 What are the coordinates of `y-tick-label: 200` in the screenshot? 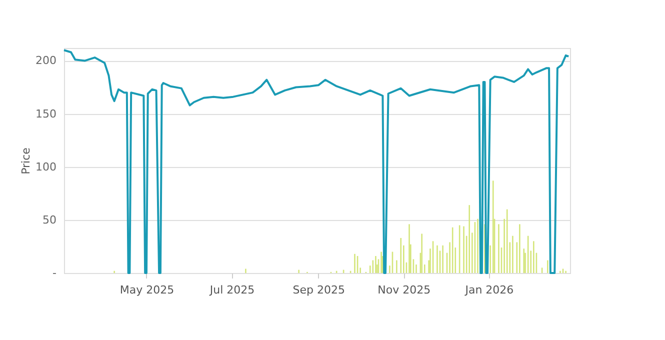 It's located at (46, 61).